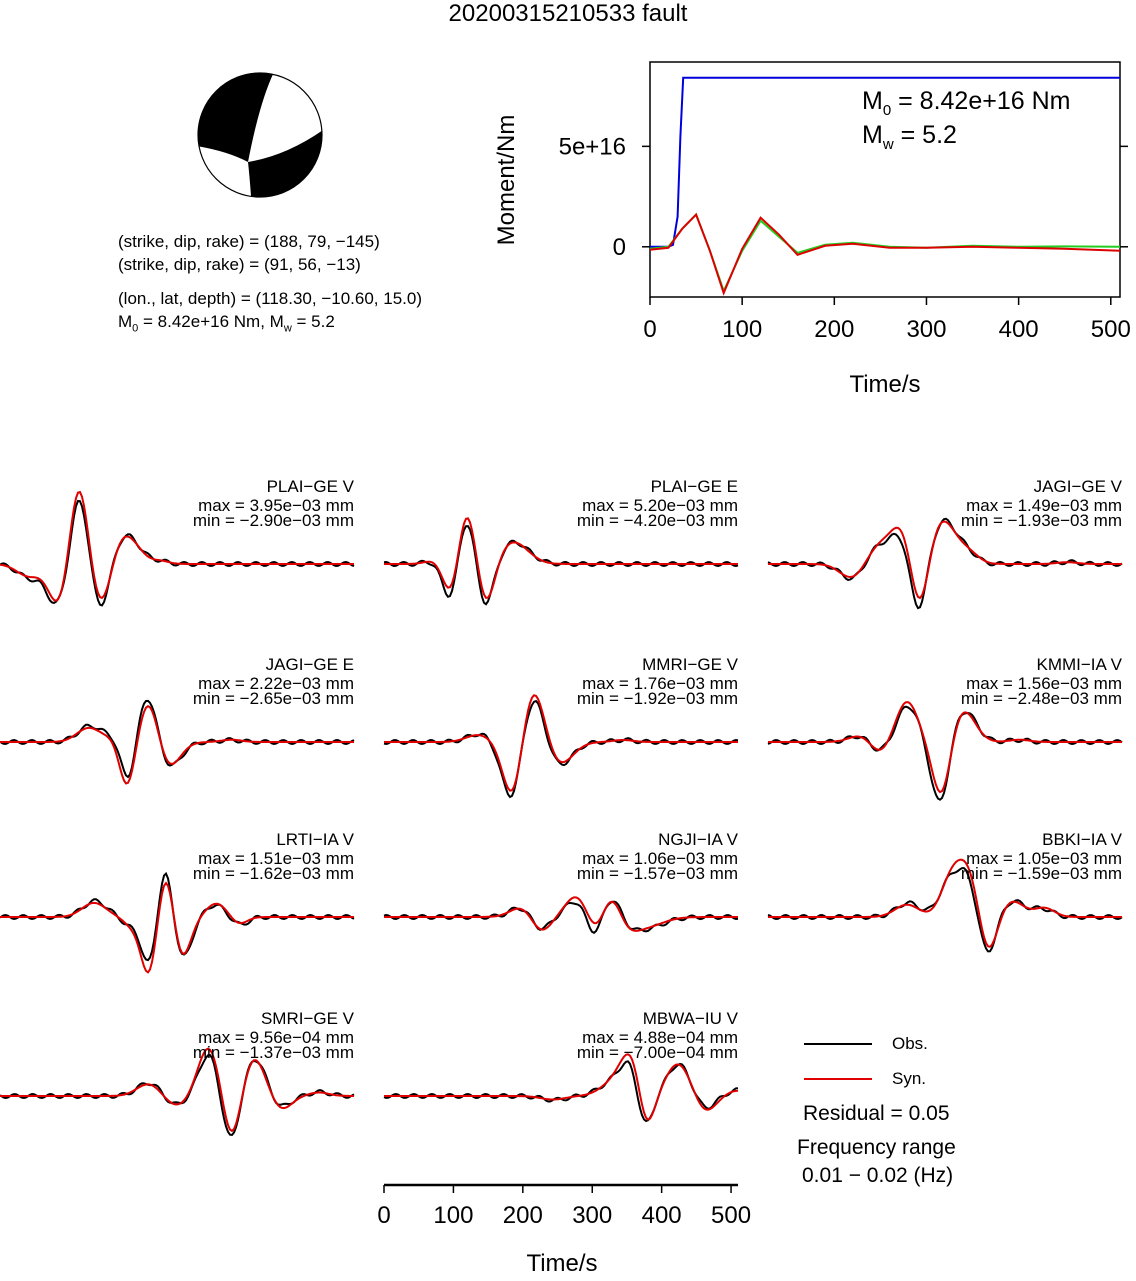 This screenshot has width=1136, height=1281. Describe the element at coordinates (660, 858) in the screenshot. I see `trace-max-7: max = 1.06e−03 mm` at that location.